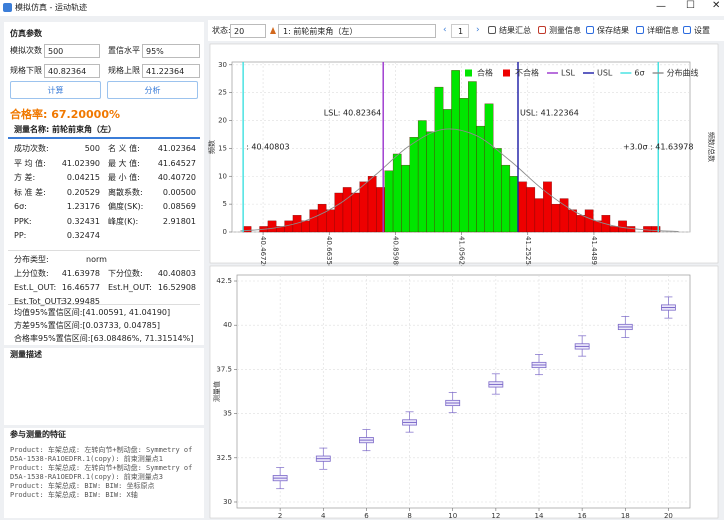 Image resolution: width=724 pixels, height=520 pixels. What do you see at coordinates (658, 147) in the screenshot?
I see `spec-label: +3.0σ : 41.63978` at bounding box center [658, 147].